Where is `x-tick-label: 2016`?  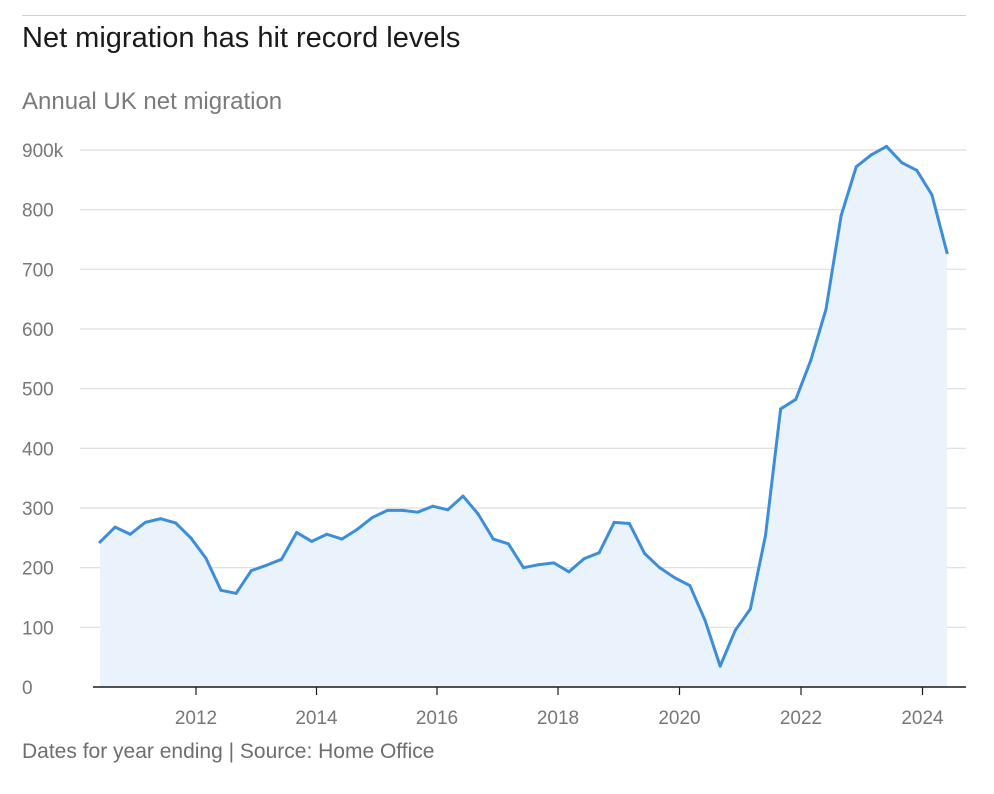
x-tick-label: 2016 is located at coordinates (437, 718).